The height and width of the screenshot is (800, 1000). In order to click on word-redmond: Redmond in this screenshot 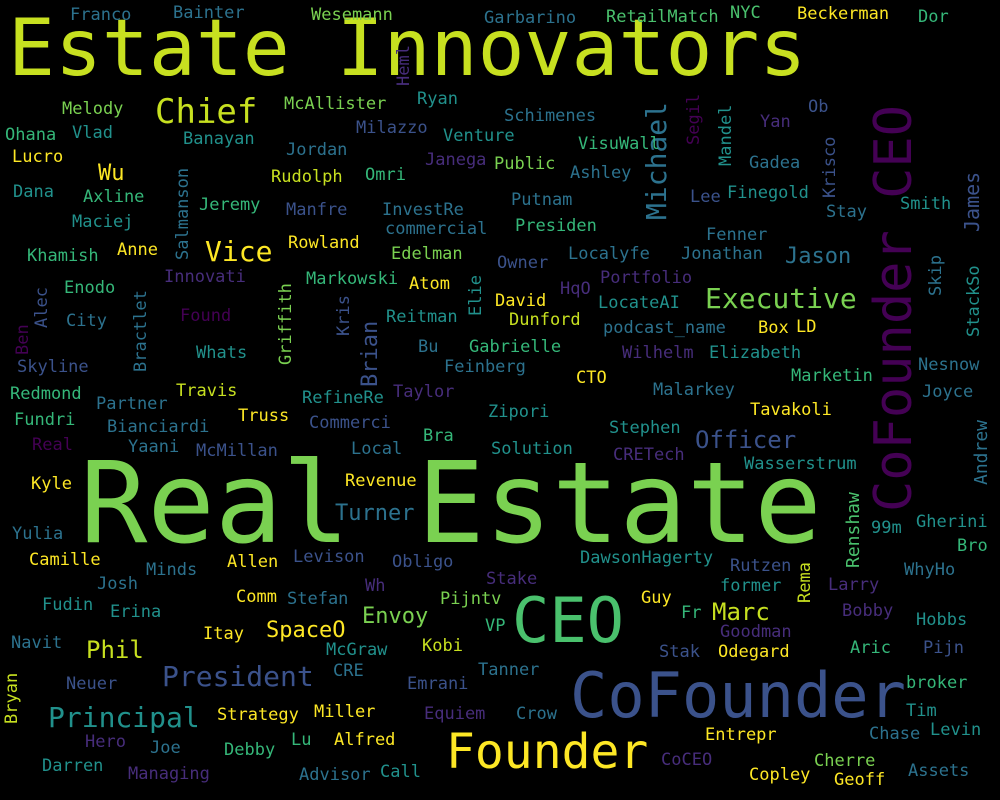, I will do `click(46, 394)`.